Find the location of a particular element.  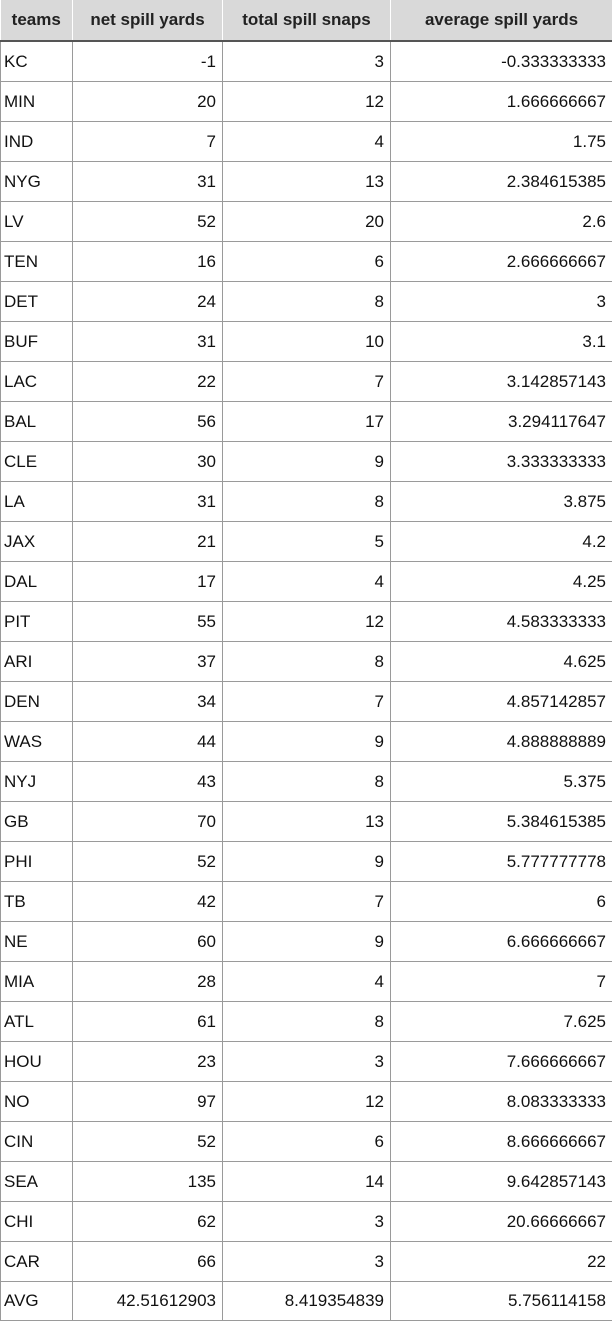

average-spill-yards-cell: 1.666666667 is located at coordinates (501, 101).